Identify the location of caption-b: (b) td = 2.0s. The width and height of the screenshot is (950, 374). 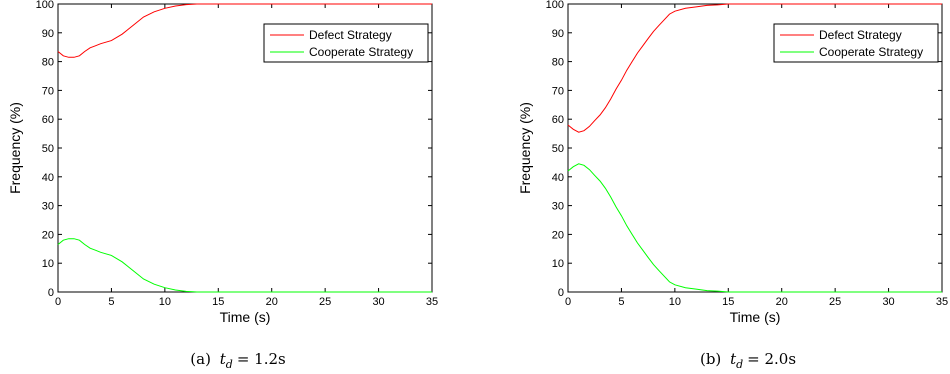
(748, 360).